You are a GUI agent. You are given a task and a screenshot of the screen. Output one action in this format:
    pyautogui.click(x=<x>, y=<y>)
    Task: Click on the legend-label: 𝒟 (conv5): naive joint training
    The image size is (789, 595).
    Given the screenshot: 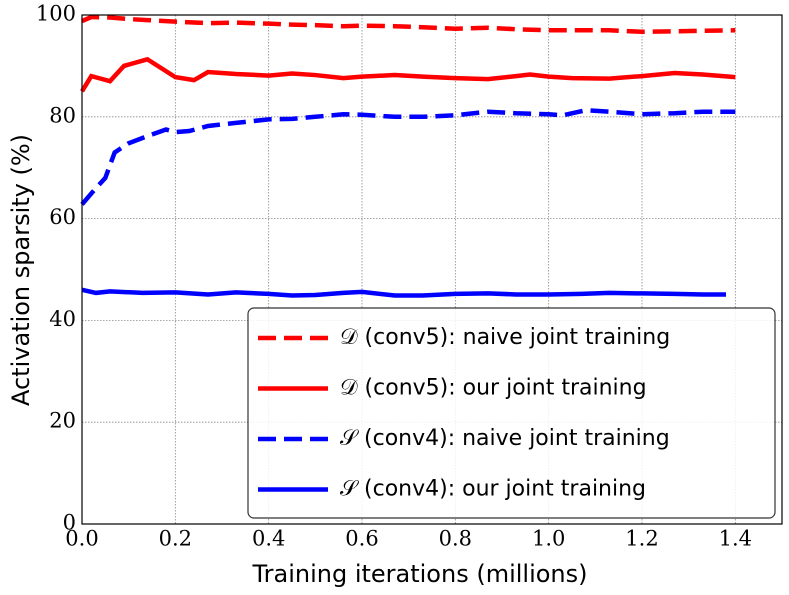 What is the action you would take?
    pyautogui.click(x=505, y=337)
    